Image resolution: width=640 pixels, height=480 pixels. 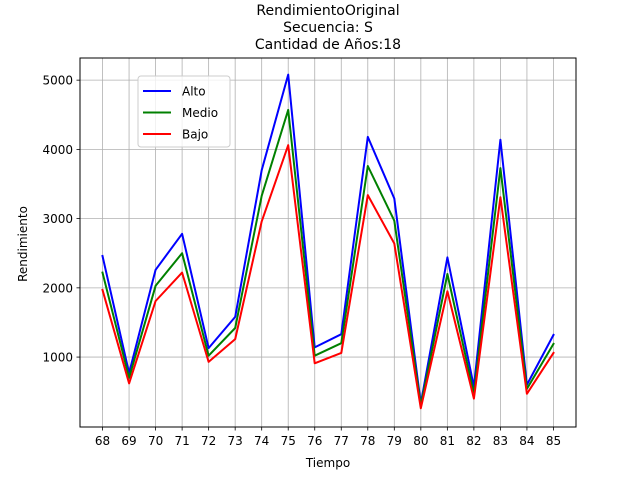 I want to click on y-axis-ticks: 1000 2000 3000 4000 5000, so click(x=61, y=219).